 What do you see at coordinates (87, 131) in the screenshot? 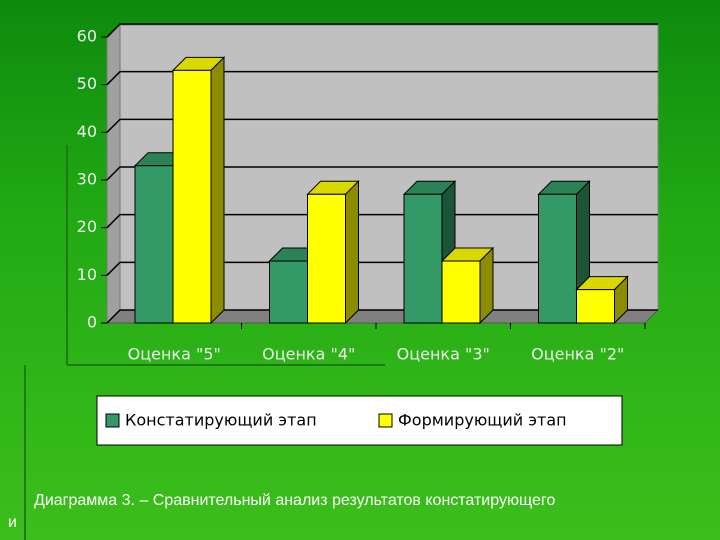
I see `y-tick-label: 40` at bounding box center [87, 131].